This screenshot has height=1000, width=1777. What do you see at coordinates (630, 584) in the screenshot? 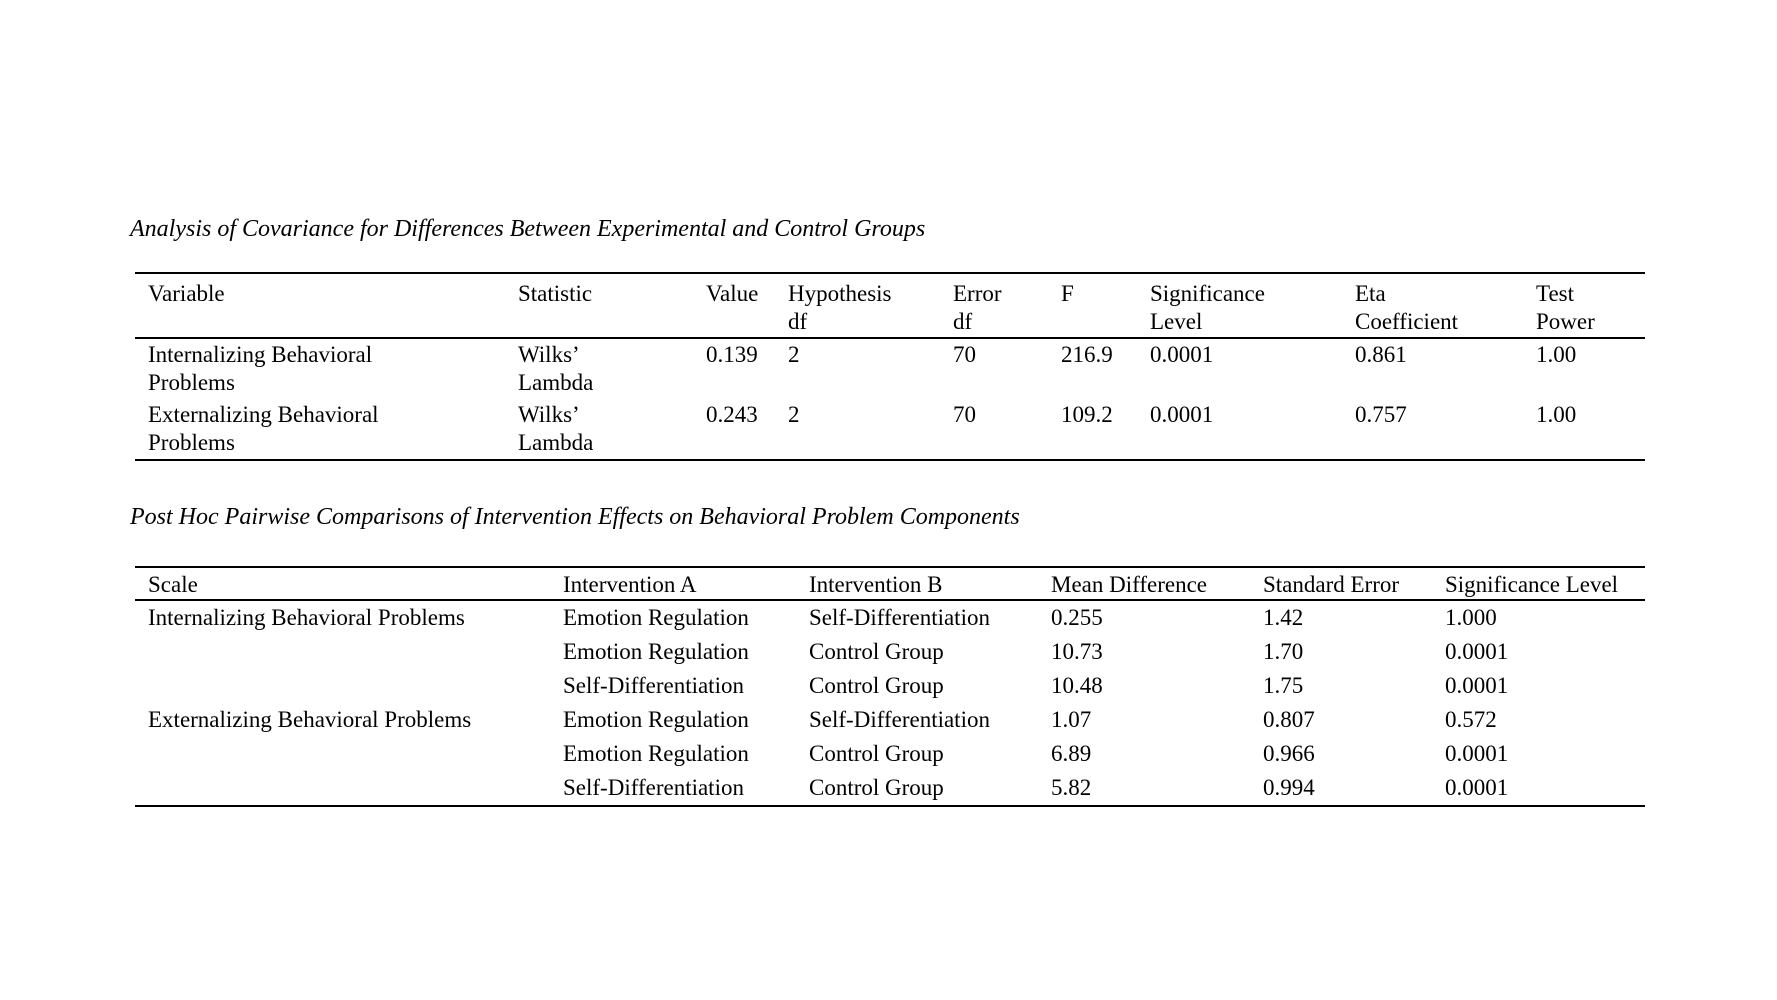
I see `posthoc-col-intervention-a: Intervention A` at bounding box center [630, 584].